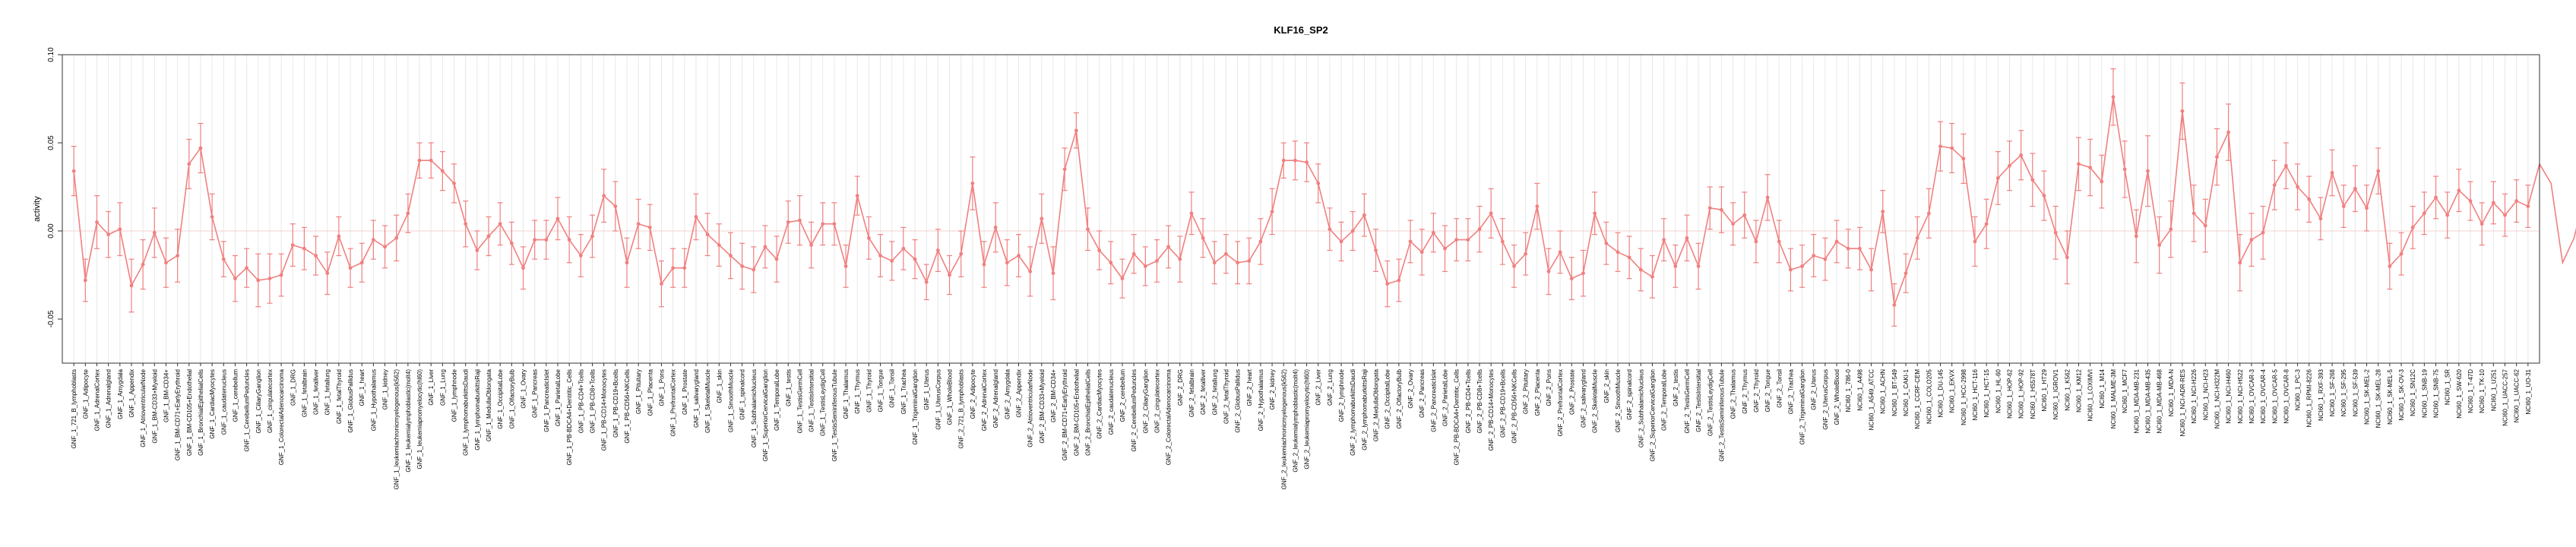 The height and width of the screenshot is (547, 2576). I want to click on y-tick-label: -0.05, so click(51, 318).